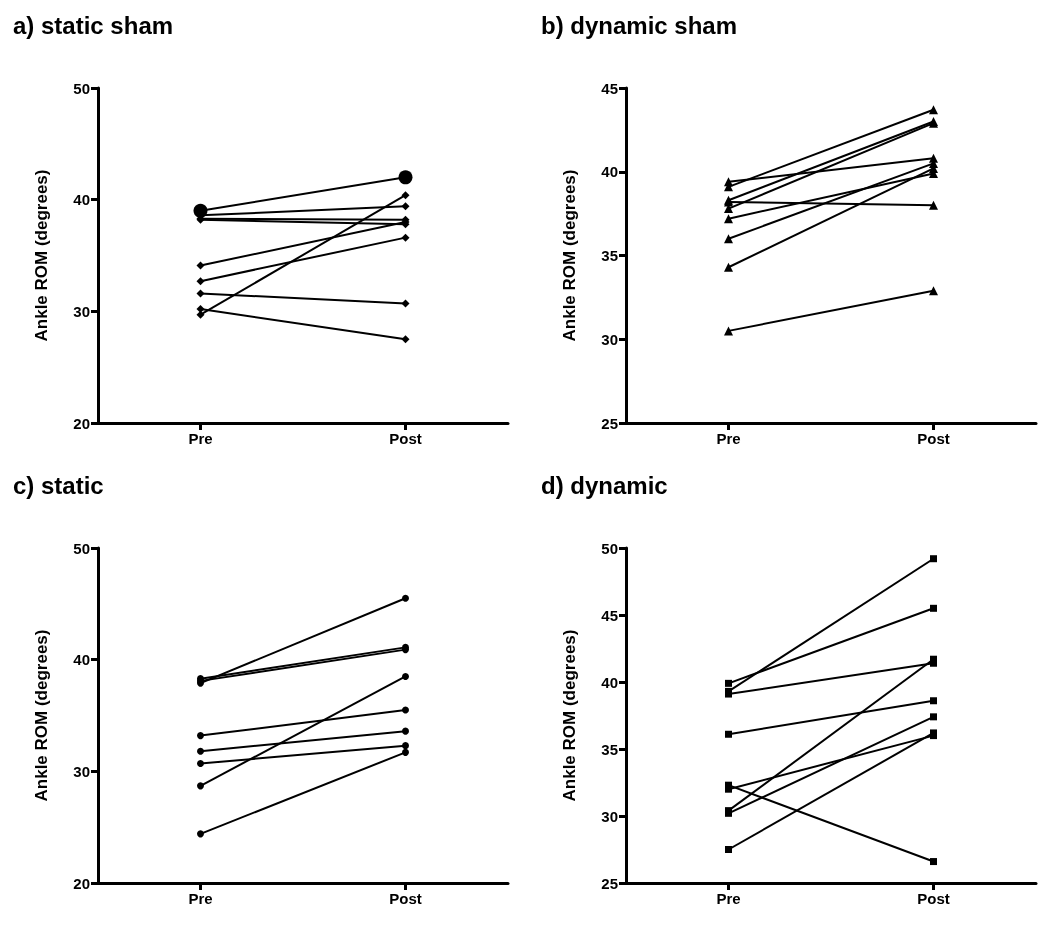 Image resolution: width=1064 pixels, height=930 pixels. I want to click on chart-title: b) dynamic sham, so click(639, 25).